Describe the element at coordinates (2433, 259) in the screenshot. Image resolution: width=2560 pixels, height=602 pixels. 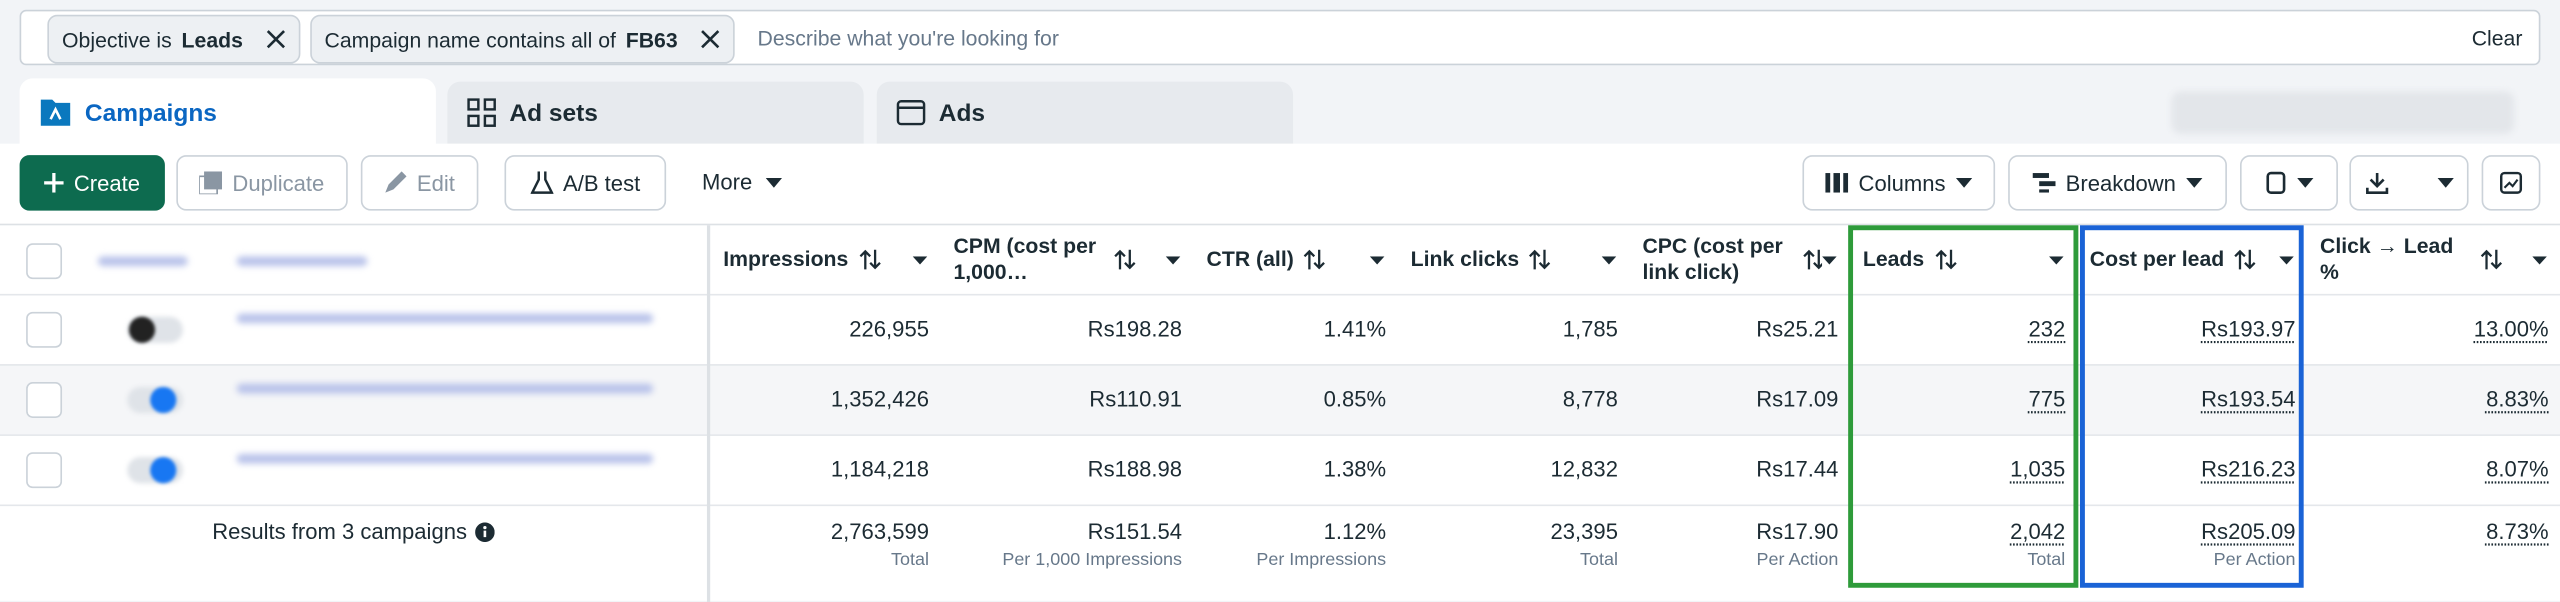
I see `column-header: Click → Lead %` at that location.